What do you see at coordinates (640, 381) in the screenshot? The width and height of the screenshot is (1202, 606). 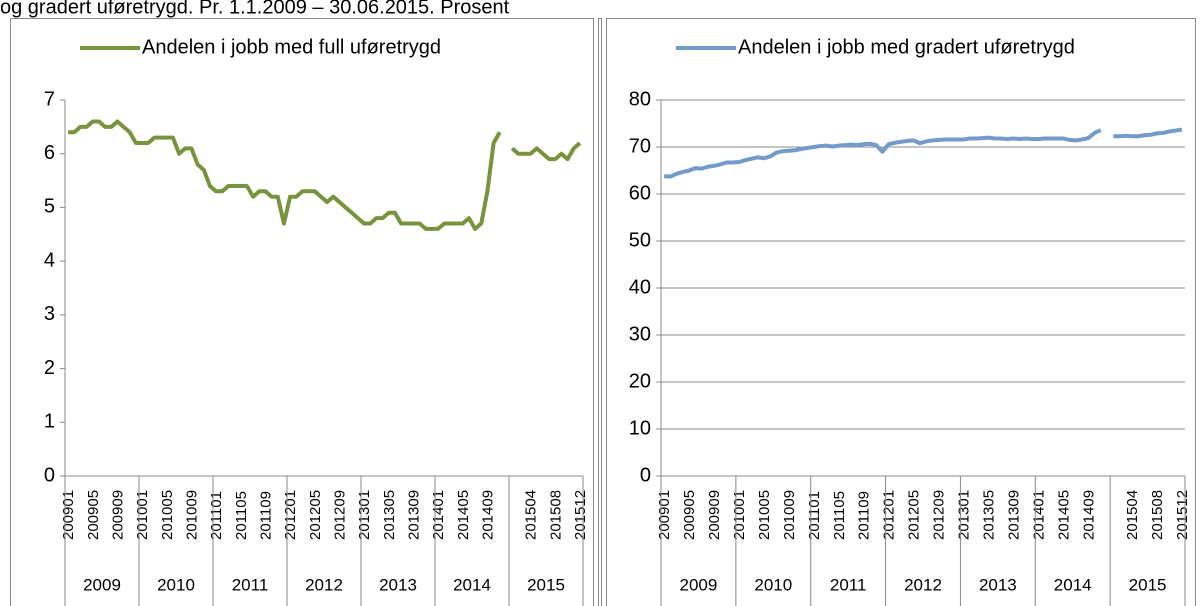 I see `y-tick-label: 20` at bounding box center [640, 381].